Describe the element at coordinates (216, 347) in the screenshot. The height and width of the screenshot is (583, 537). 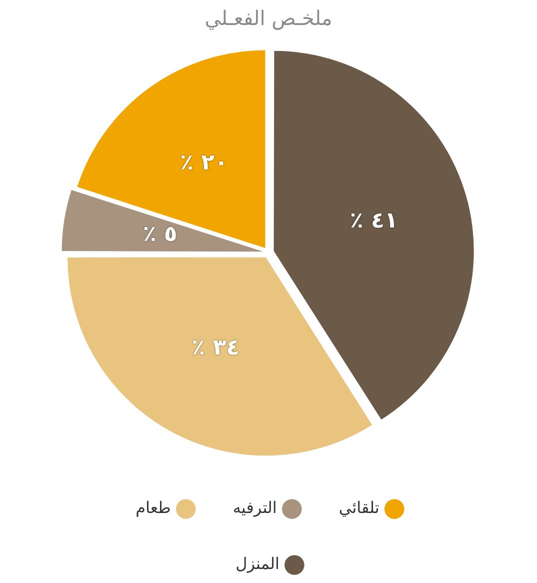
I see `data-label: ٪ ٣٤` at that location.